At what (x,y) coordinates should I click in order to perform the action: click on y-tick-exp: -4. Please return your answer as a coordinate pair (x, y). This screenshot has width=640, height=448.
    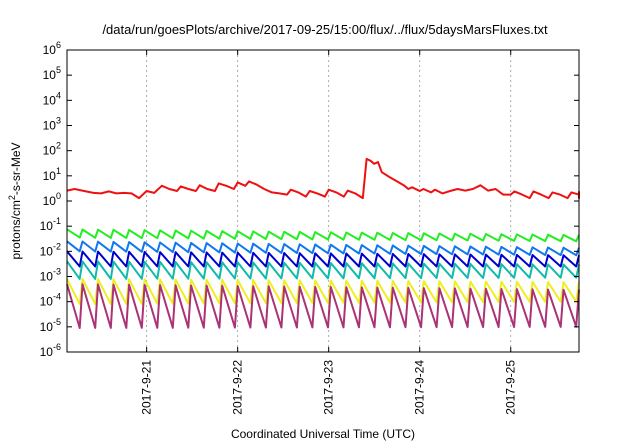
    Looking at the image, I should click on (57, 297).